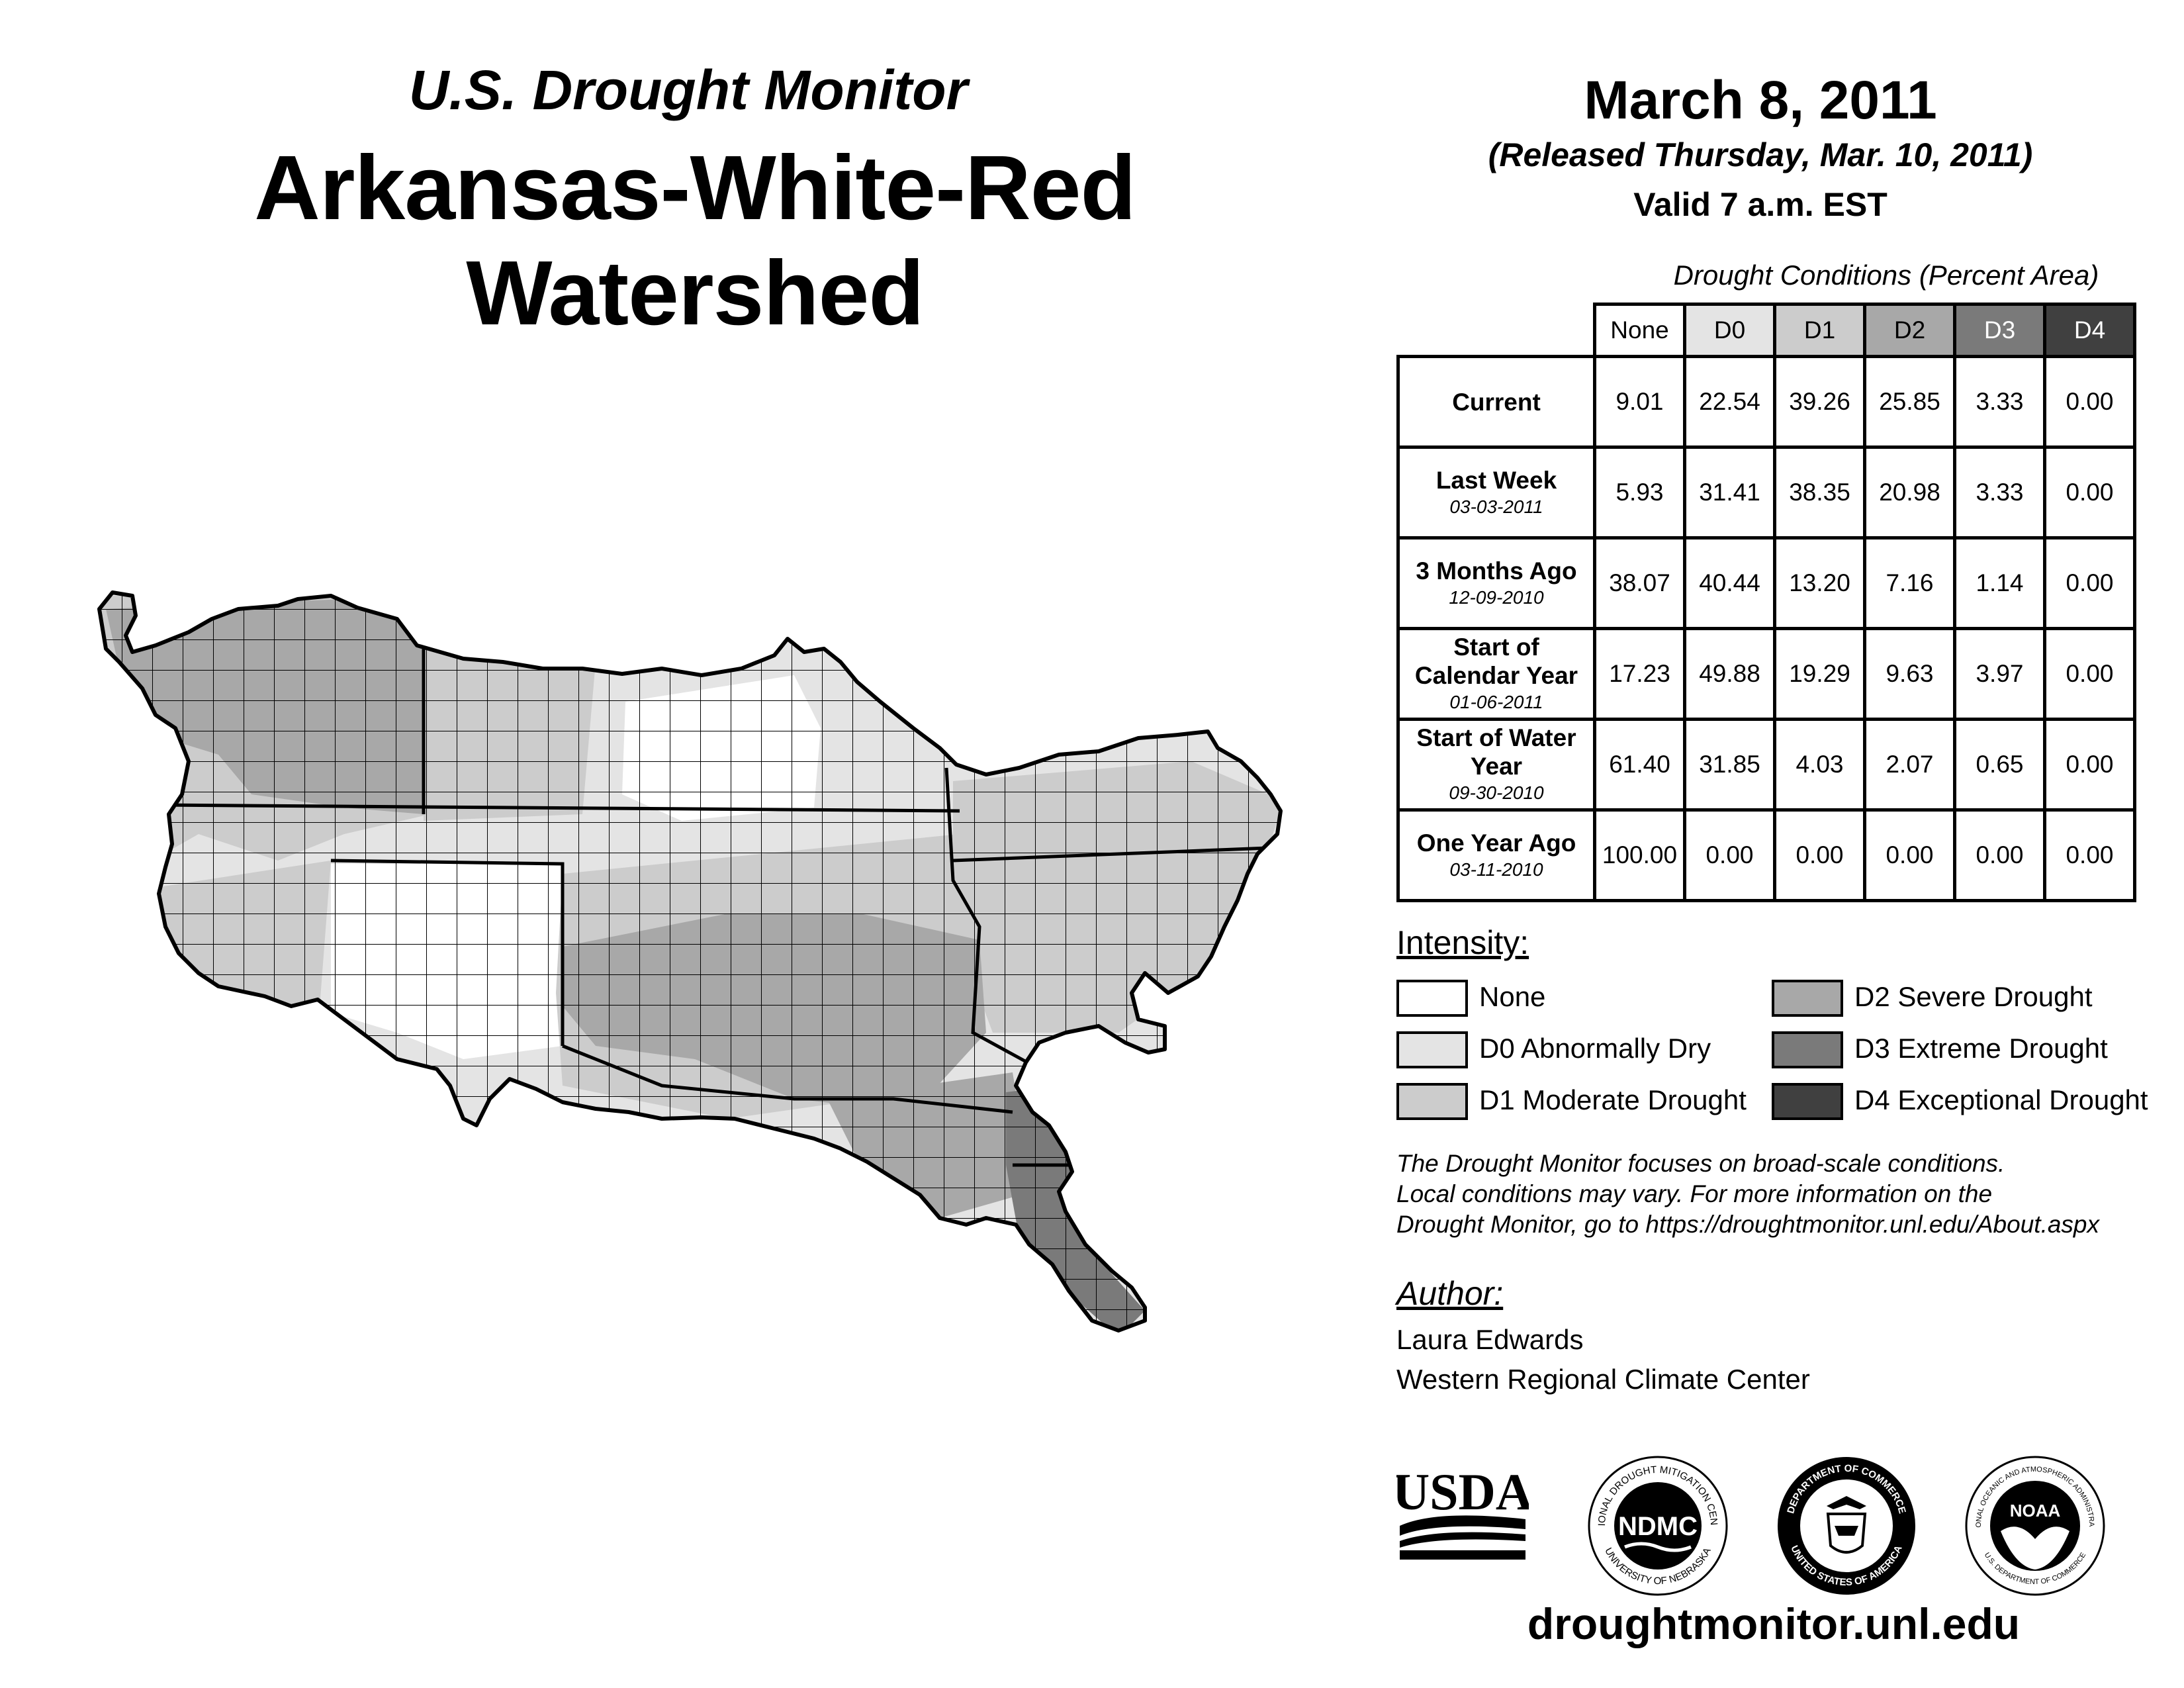 Image resolution: width=2184 pixels, height=1688 pixels. I want to click on table-cell: 1.14, so click(1999, 583).